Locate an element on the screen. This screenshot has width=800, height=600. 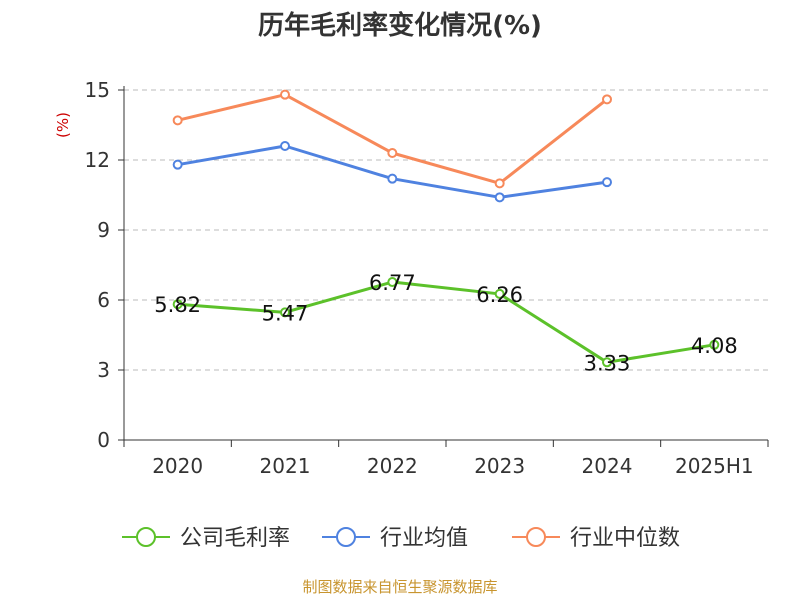
legend-label: 行业中位数 is located at coordinates (625, 538).